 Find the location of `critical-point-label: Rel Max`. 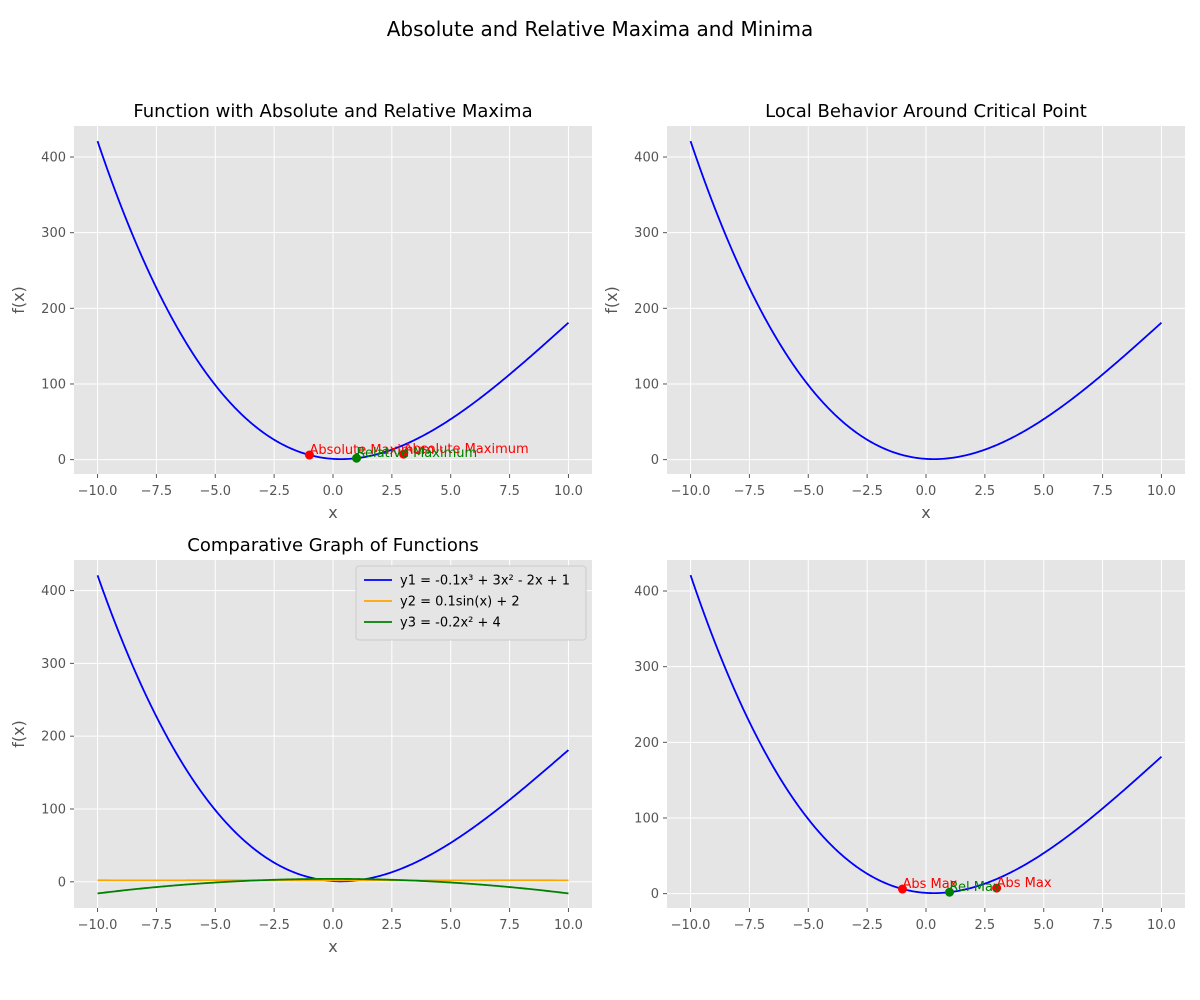

critical-point-label: Rel Max is located at coordinates (975, 887).